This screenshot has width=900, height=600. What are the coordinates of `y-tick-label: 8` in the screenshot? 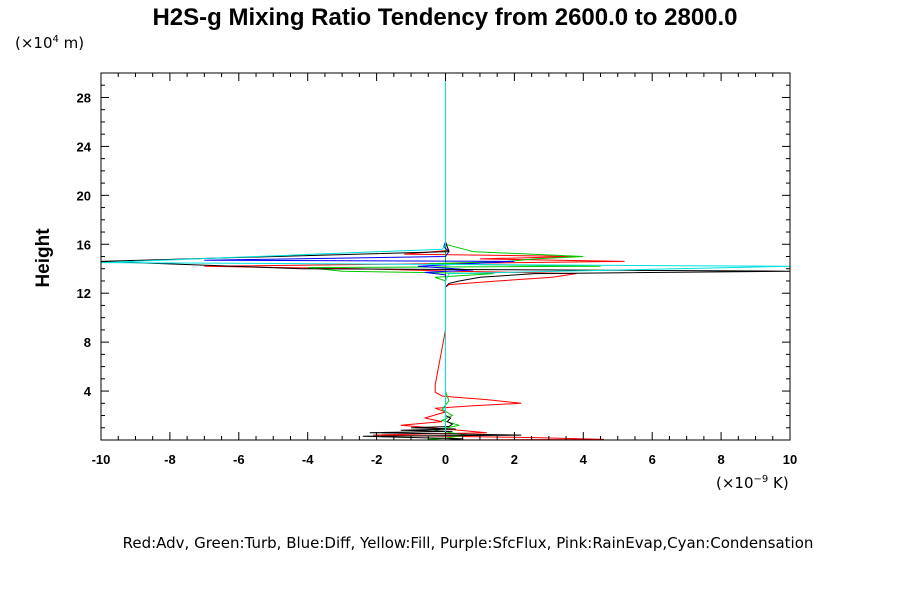 It's located at (87, 342).